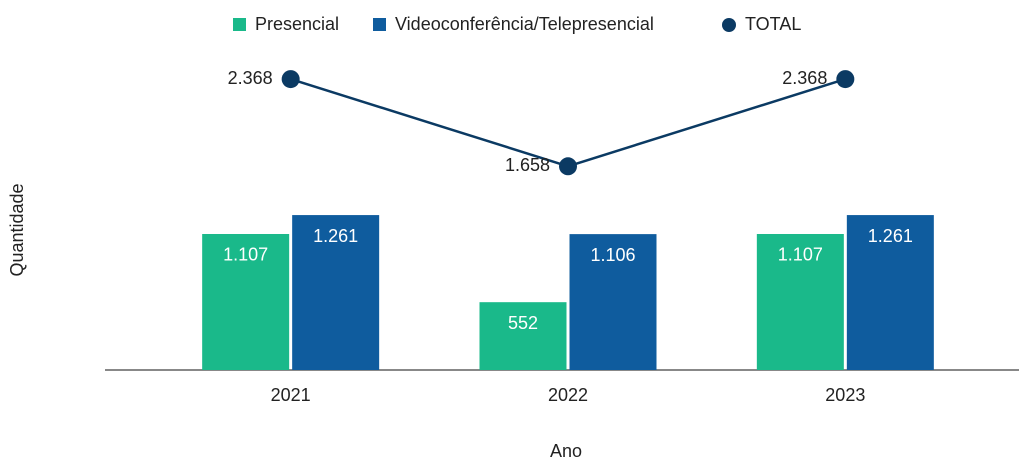 The width and height of the screenshot is (1019, 459). What do you see at coordinates (568, 122) in the screenshot?
I see `line` at bounding box center [568, 122].